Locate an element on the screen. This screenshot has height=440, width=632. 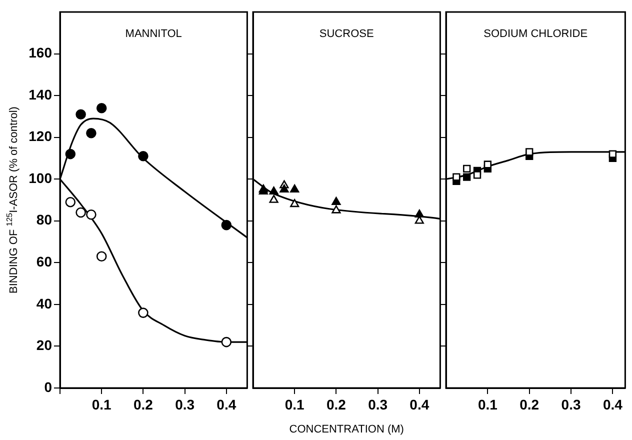
y-tick-label: 60 is located at coordinates (44, 262).